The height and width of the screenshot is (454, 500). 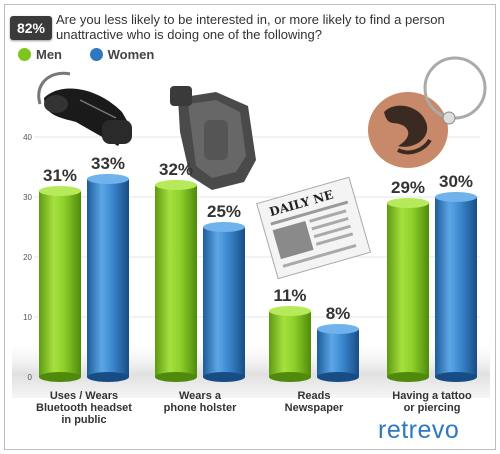 I want to click on y-tick-label: 10, so click(x=27, y=317).